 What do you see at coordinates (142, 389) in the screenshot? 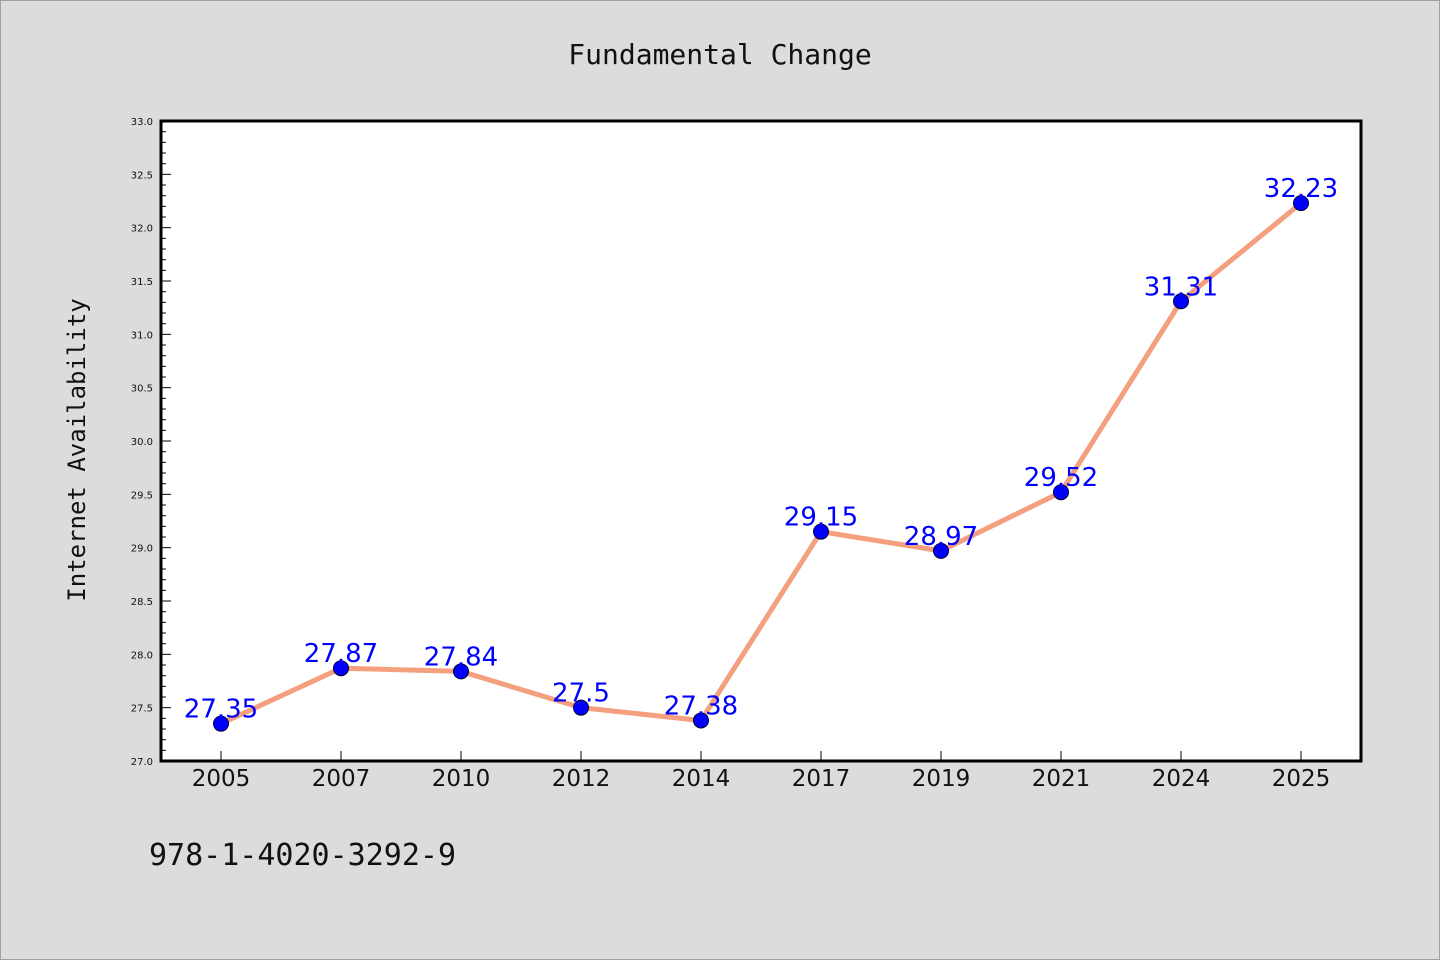
I see `y-tick-label: 30.5` at bounding box center [142, 389].